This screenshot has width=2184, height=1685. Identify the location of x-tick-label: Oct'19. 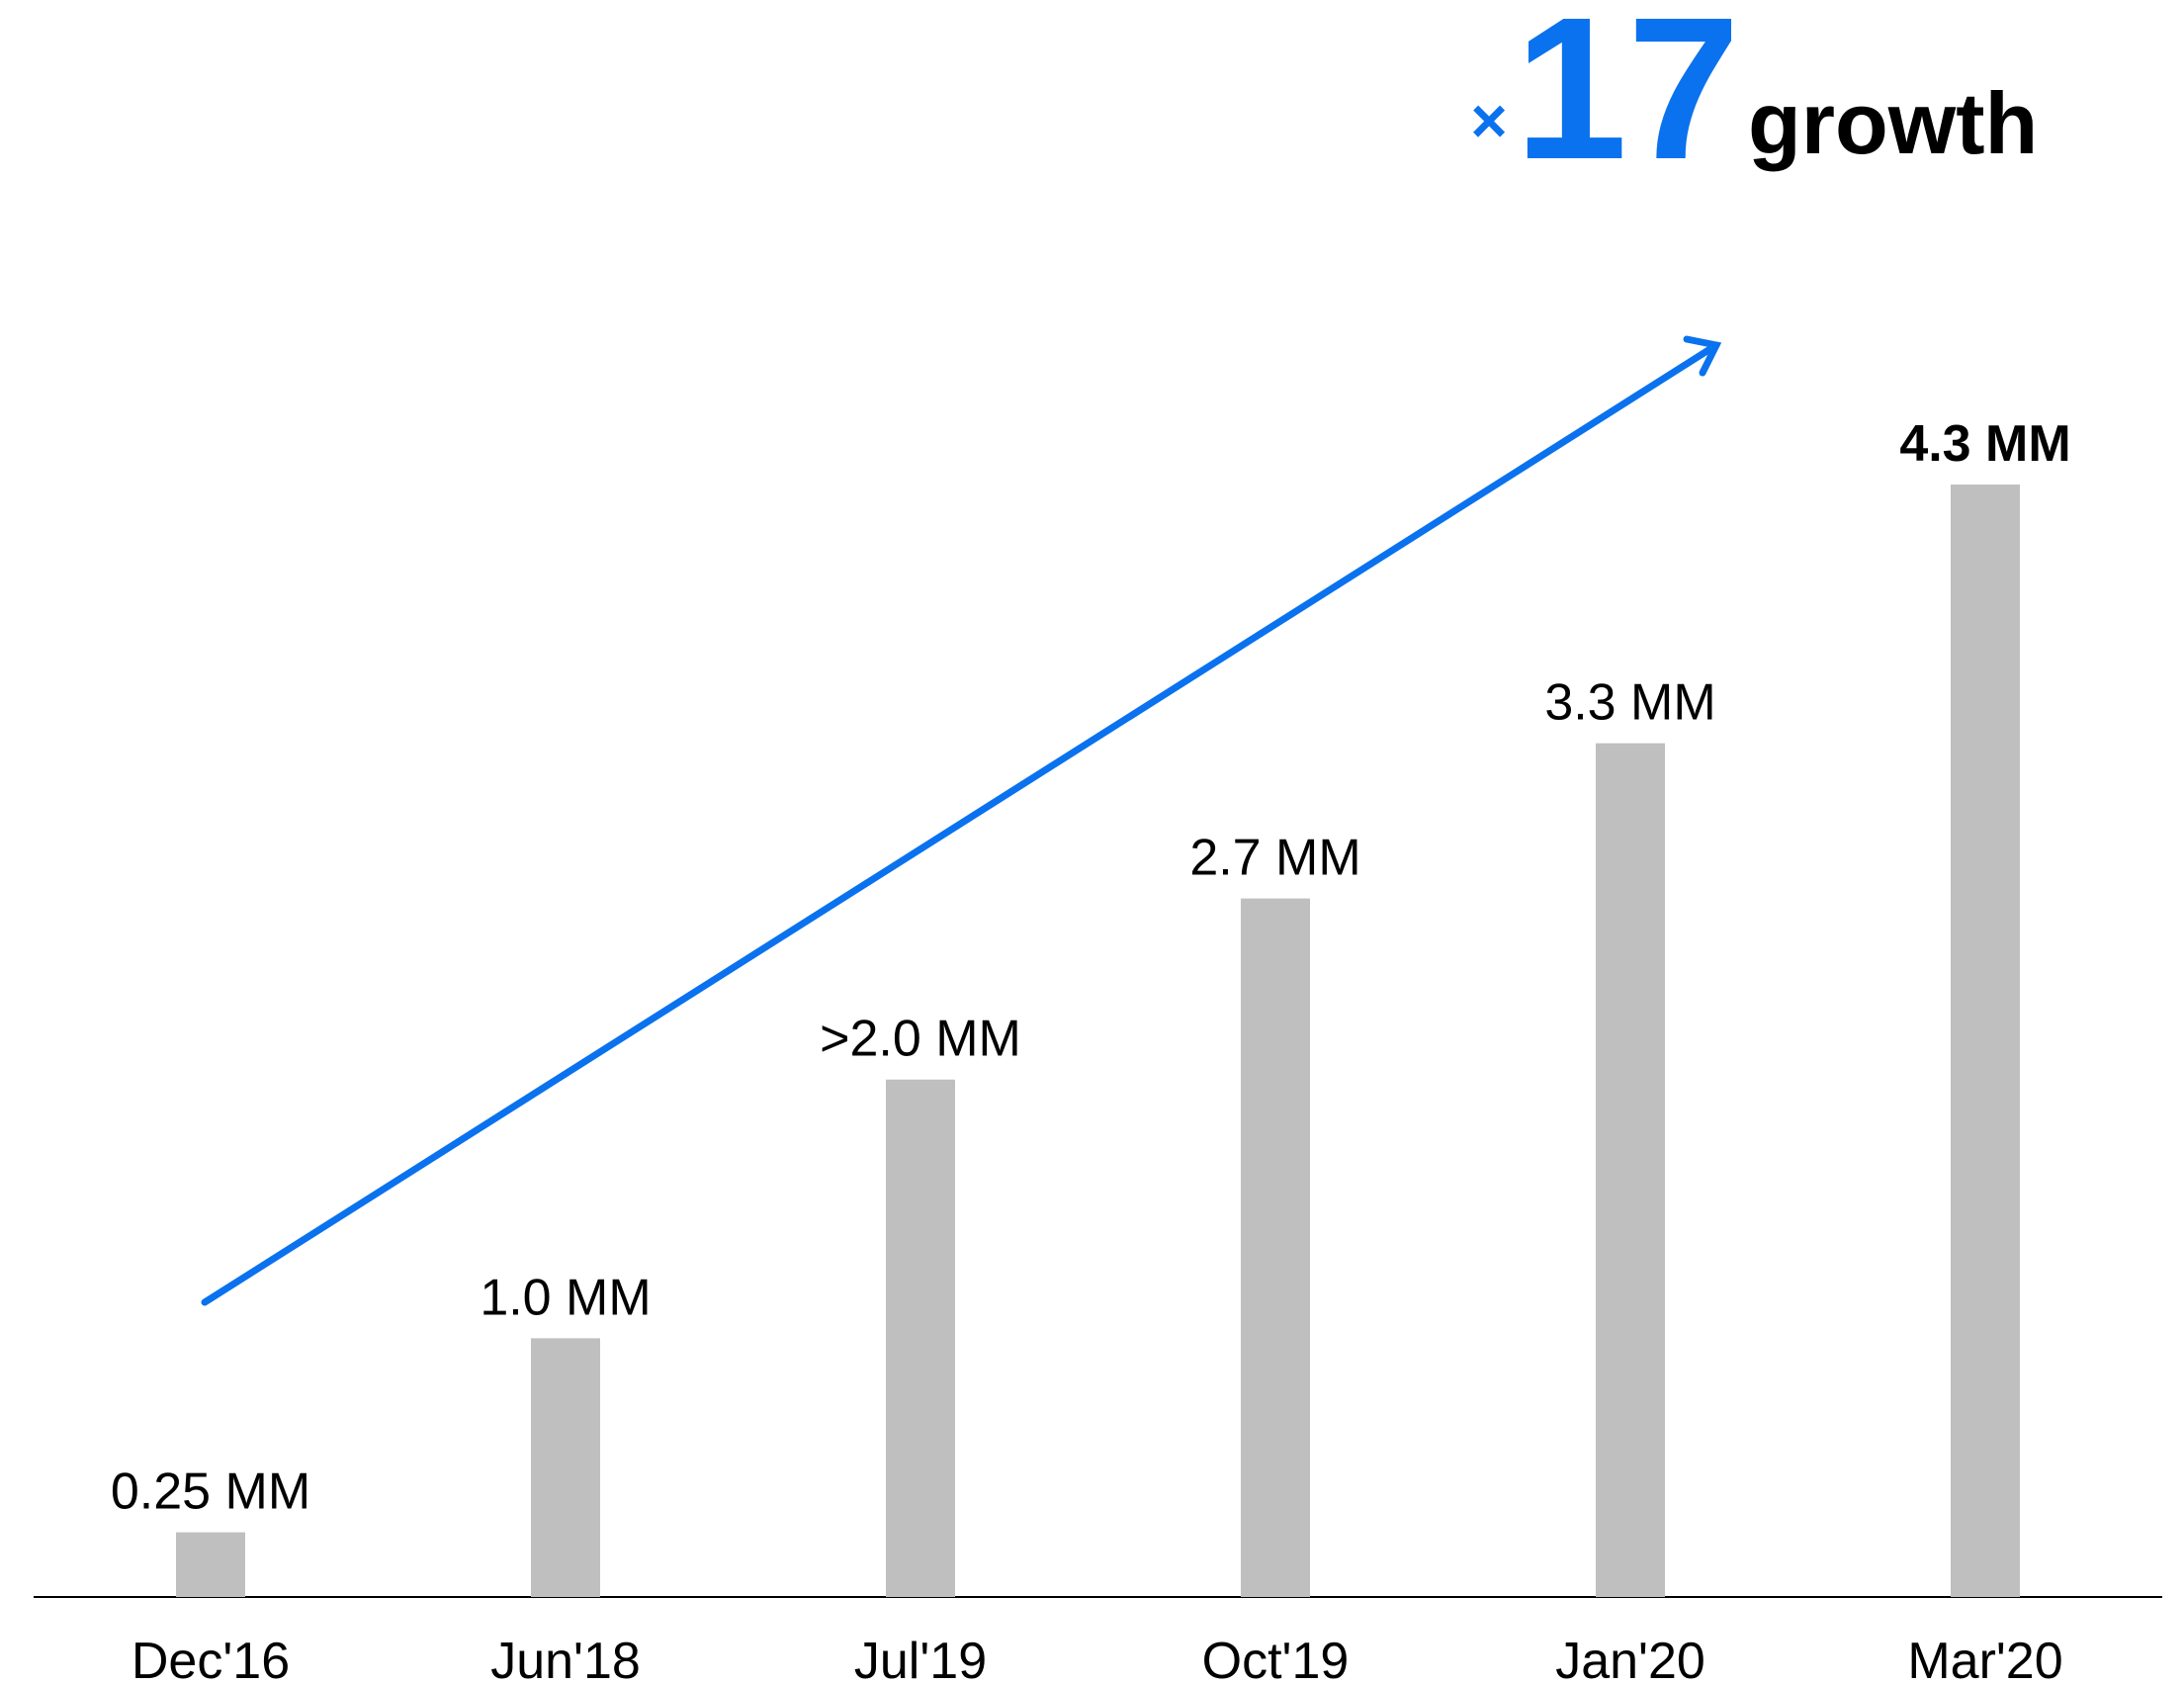
(1276, 1659).